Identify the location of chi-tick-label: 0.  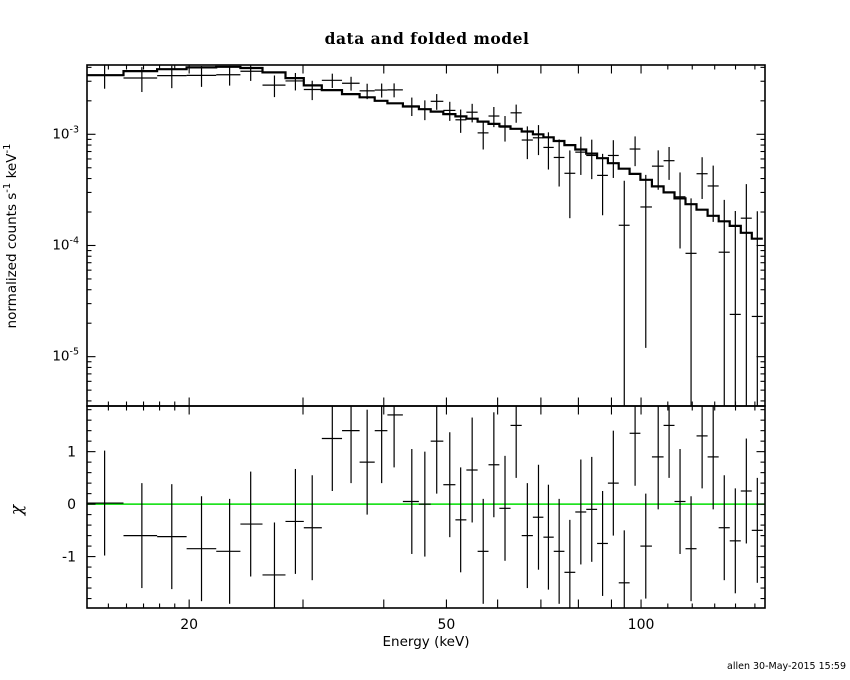
(71, 505).